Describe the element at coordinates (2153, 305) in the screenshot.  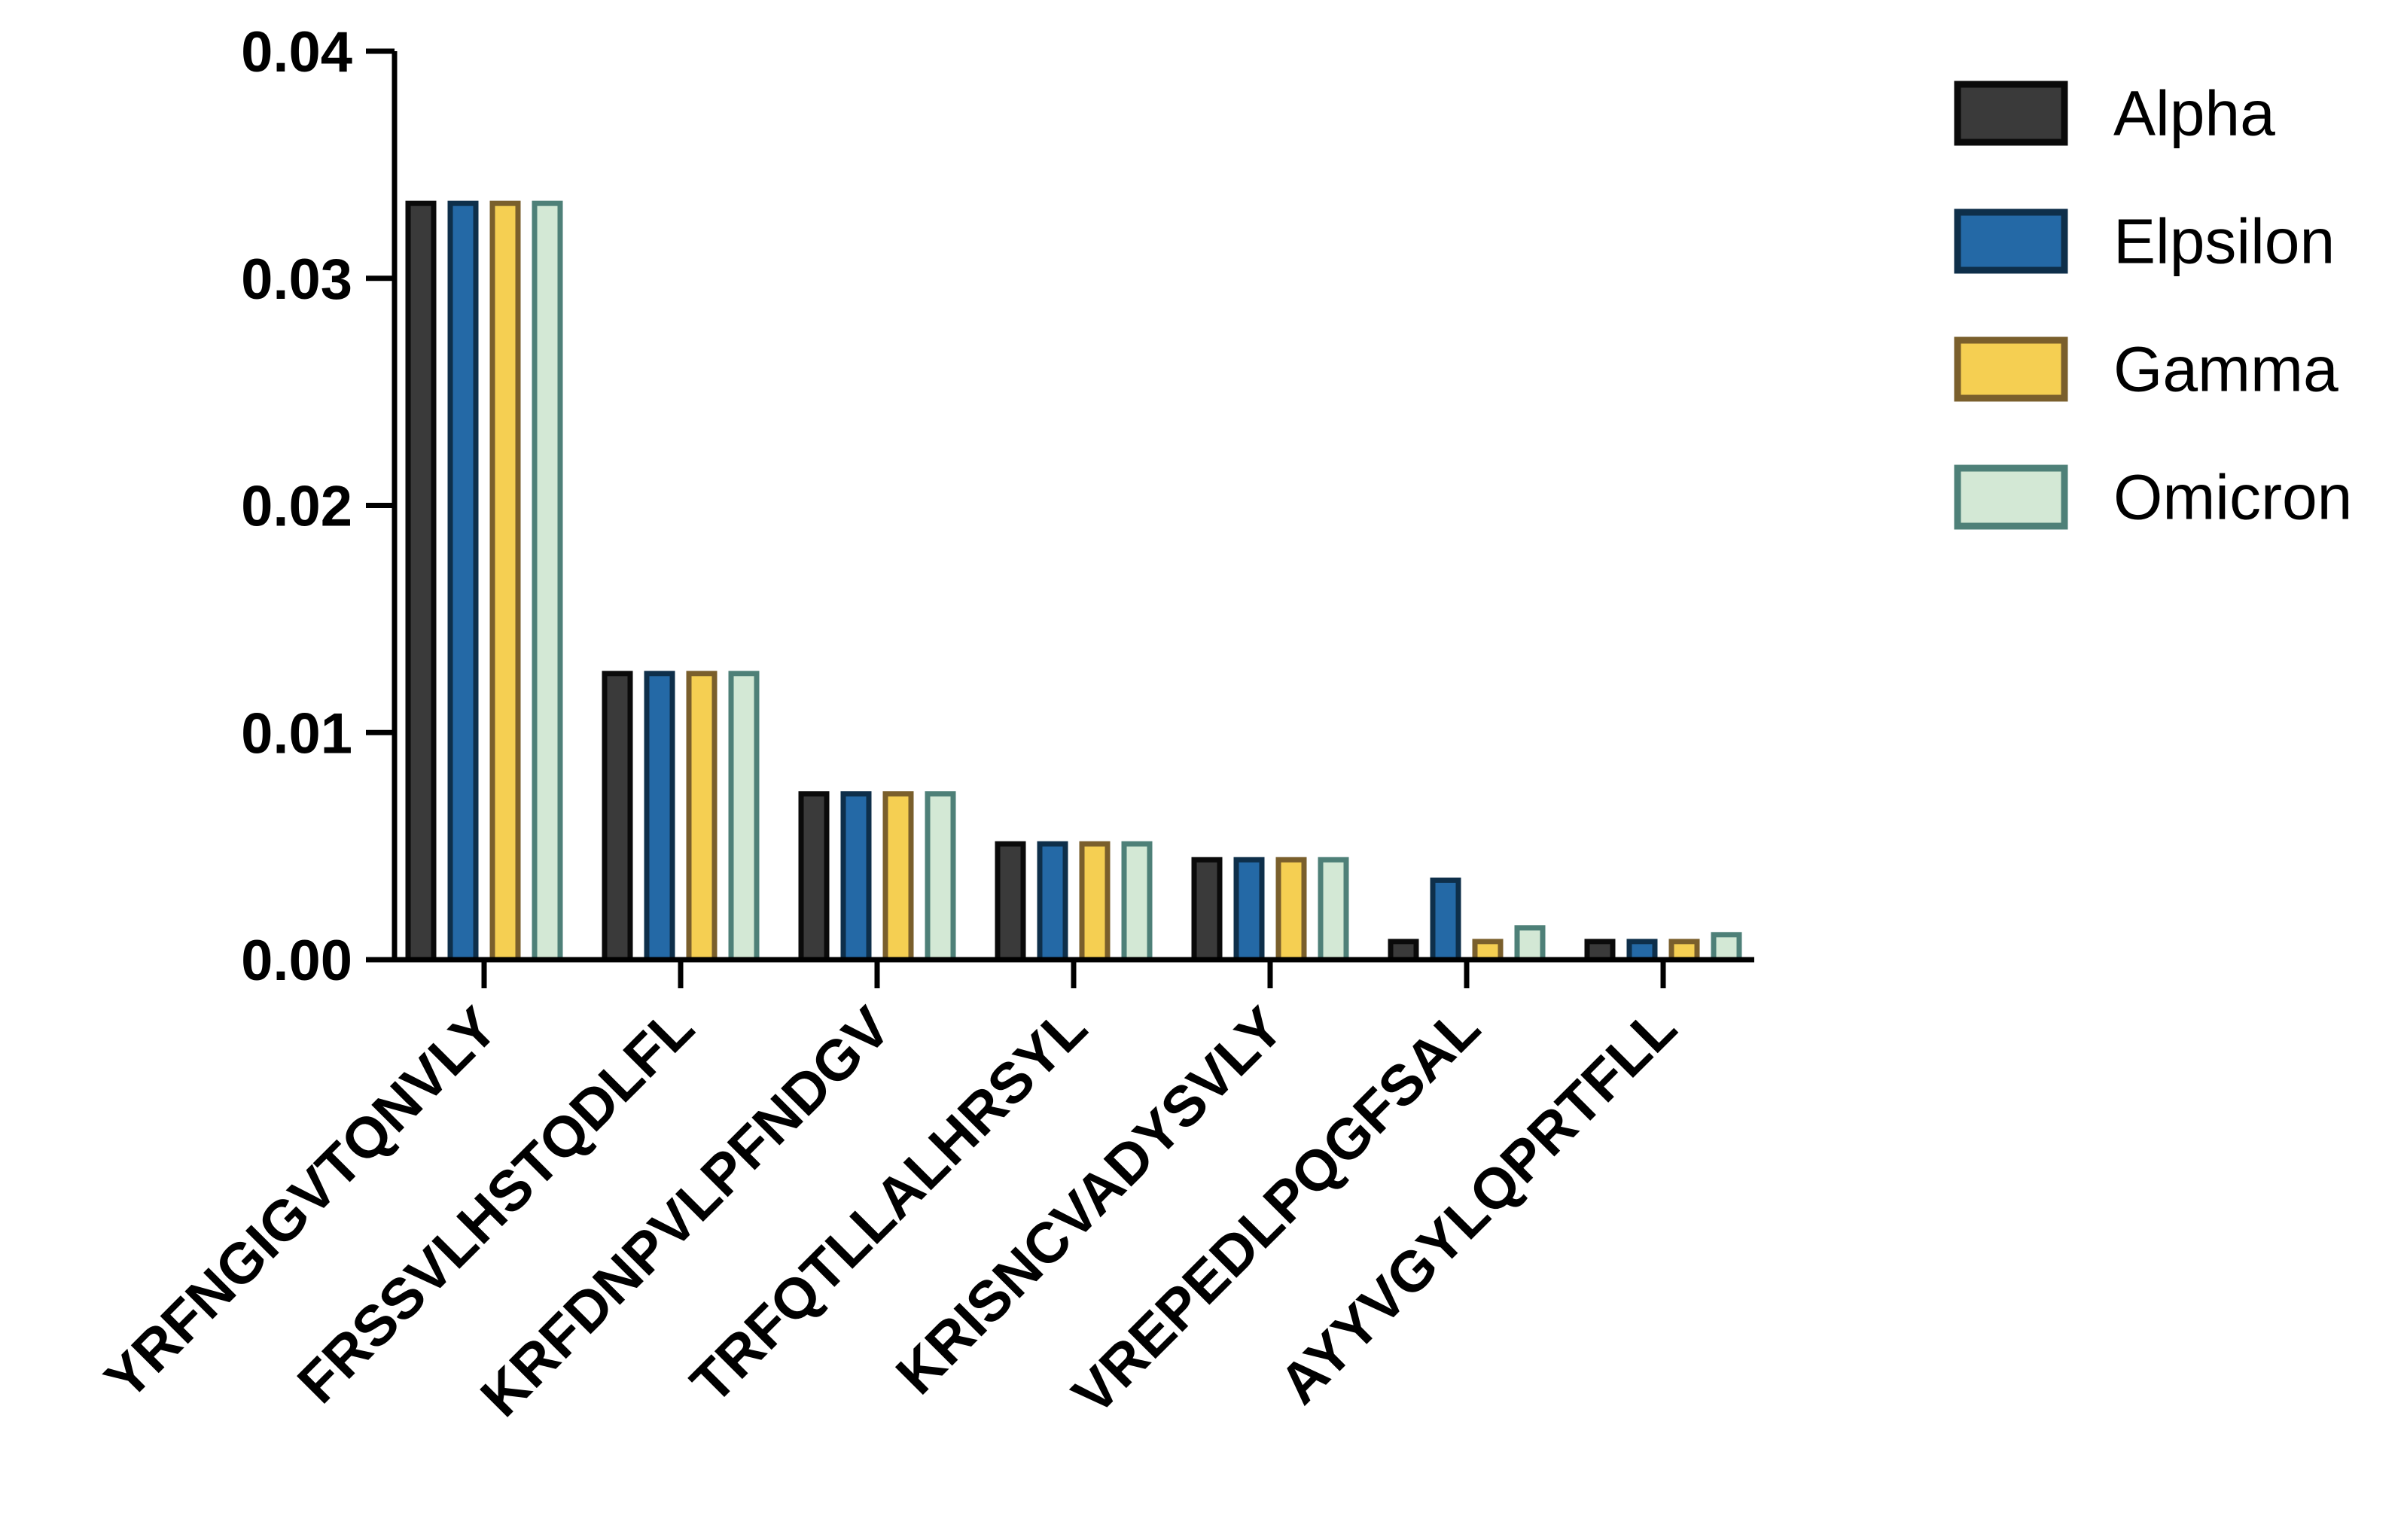
I see `legend: Alpha Elpsilon Gamma Omicron` at that location.